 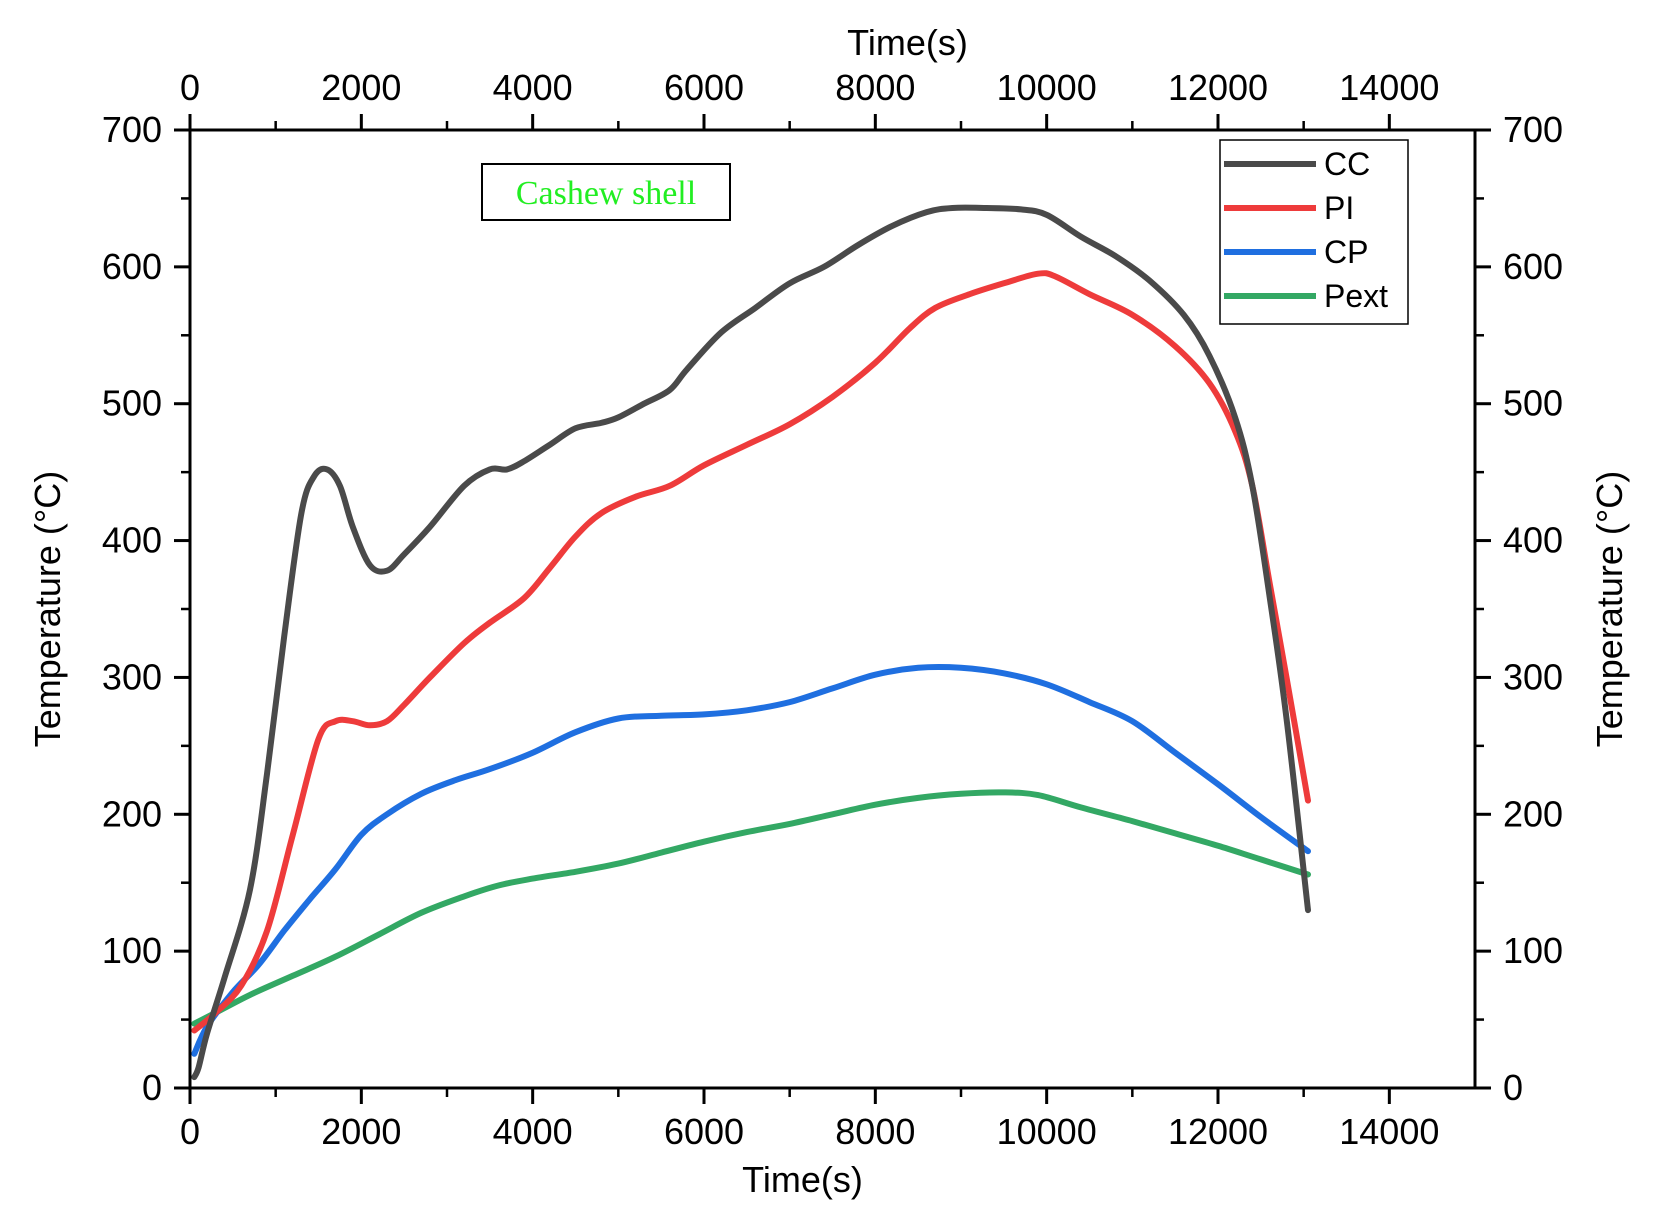 I want to click on x-tick-label-bottom: 6000, so click(x=704, y=1131).